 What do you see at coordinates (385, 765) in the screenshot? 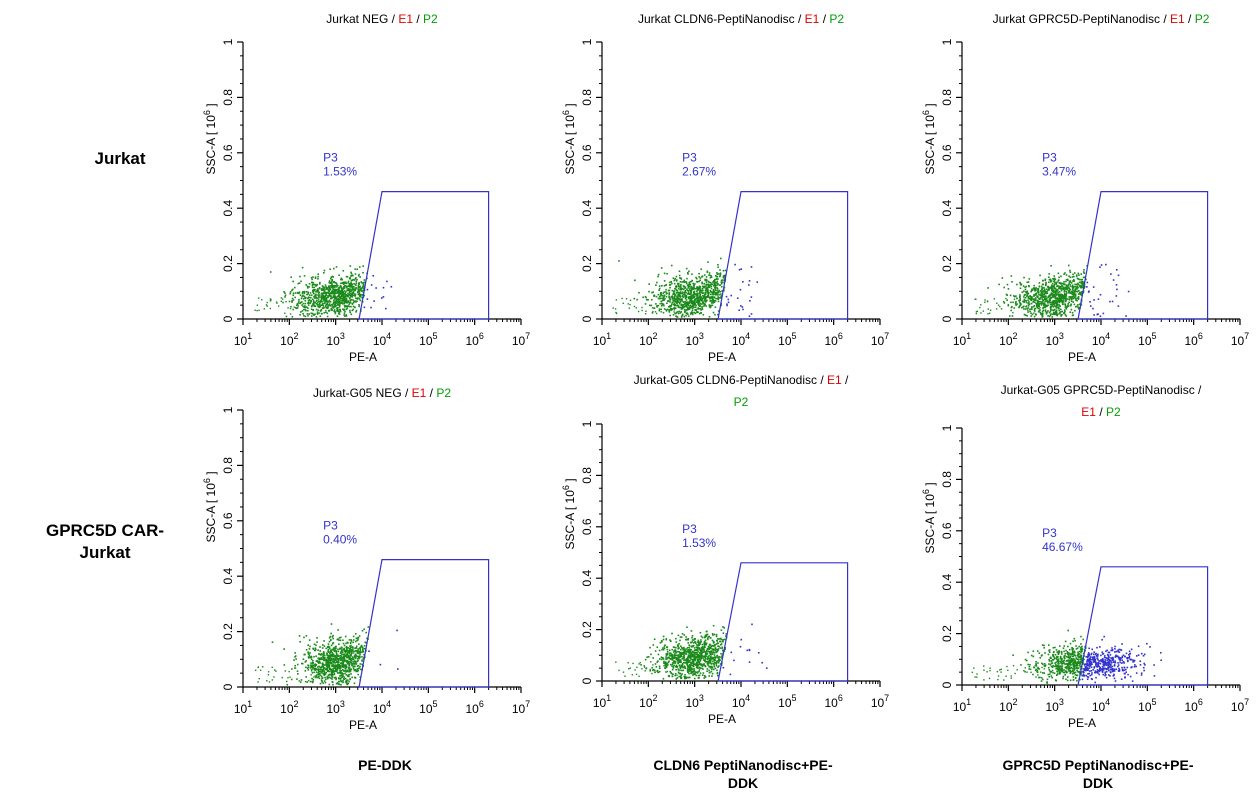
I see `column-label-pe-ddk: PE-DDK` at bounding box center [385, 765].